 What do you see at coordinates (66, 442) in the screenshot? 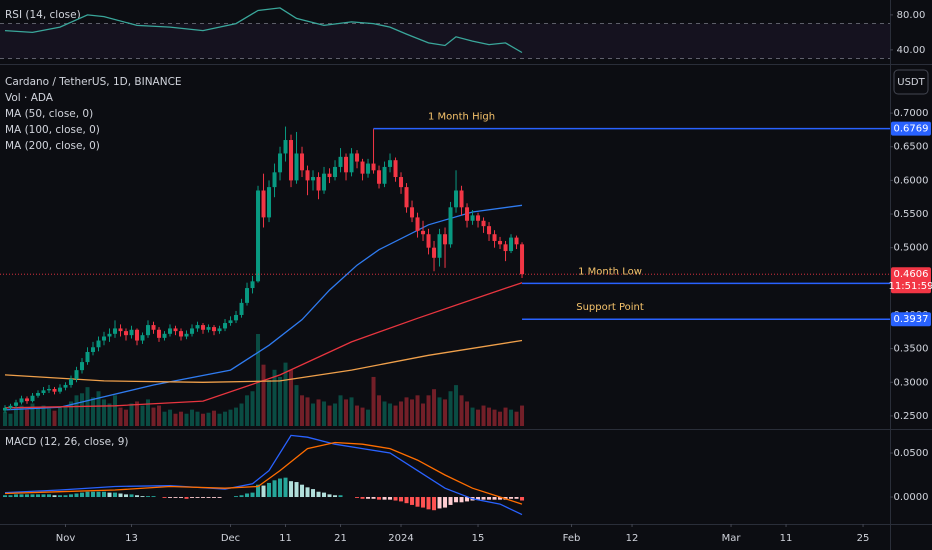
I see `macd-title: MACD (12, 26, close, 9)` at bounding box center [66, 442].